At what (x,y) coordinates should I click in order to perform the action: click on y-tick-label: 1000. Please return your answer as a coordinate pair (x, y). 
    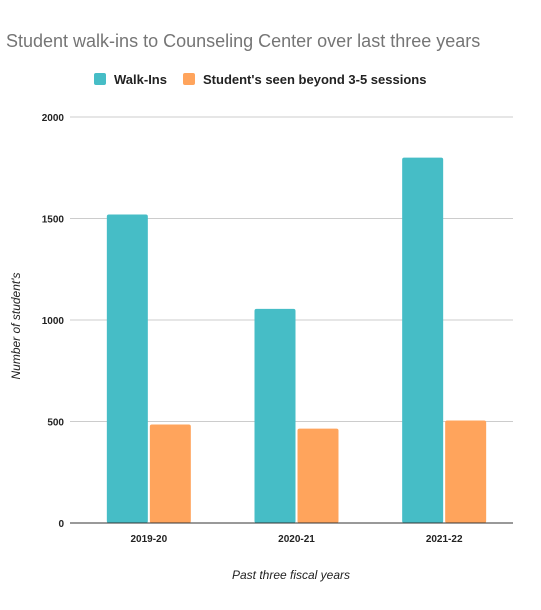
    Looking at the image, I should click on (53, 321).